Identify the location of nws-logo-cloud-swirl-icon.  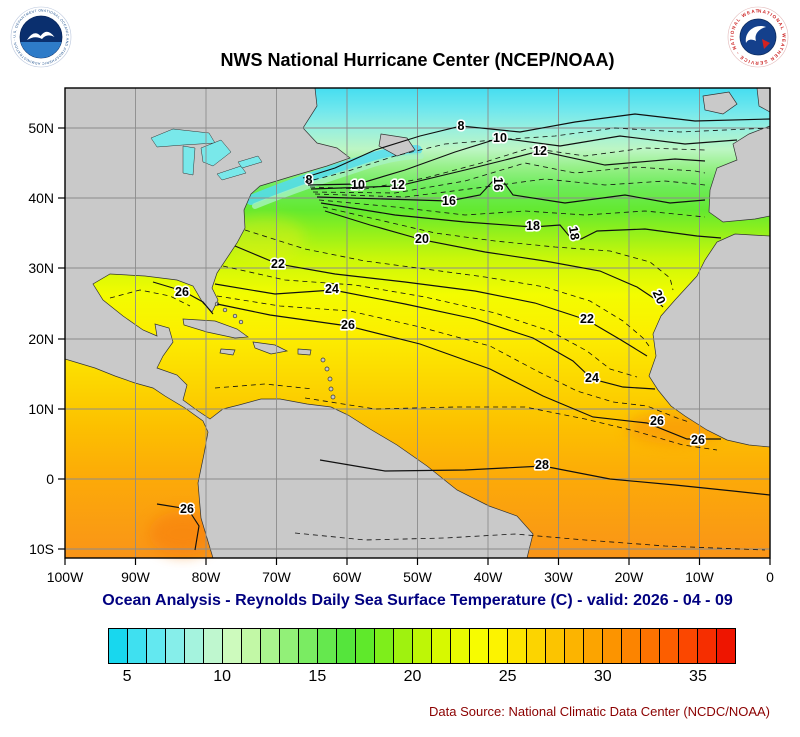
(755, 34).